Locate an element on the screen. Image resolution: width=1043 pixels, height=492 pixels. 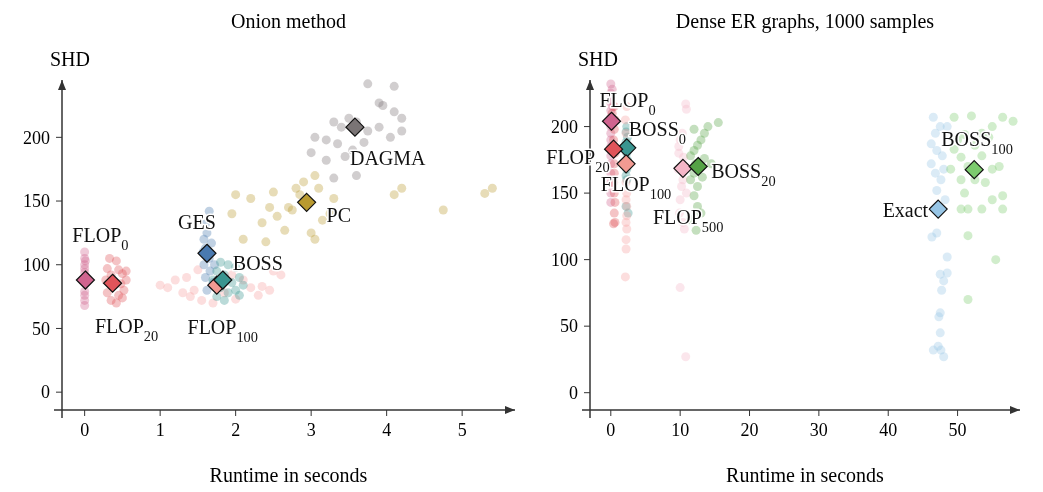
chart-title: Dense ER graphs, 1000 samples is located at coordinates (805, 21).